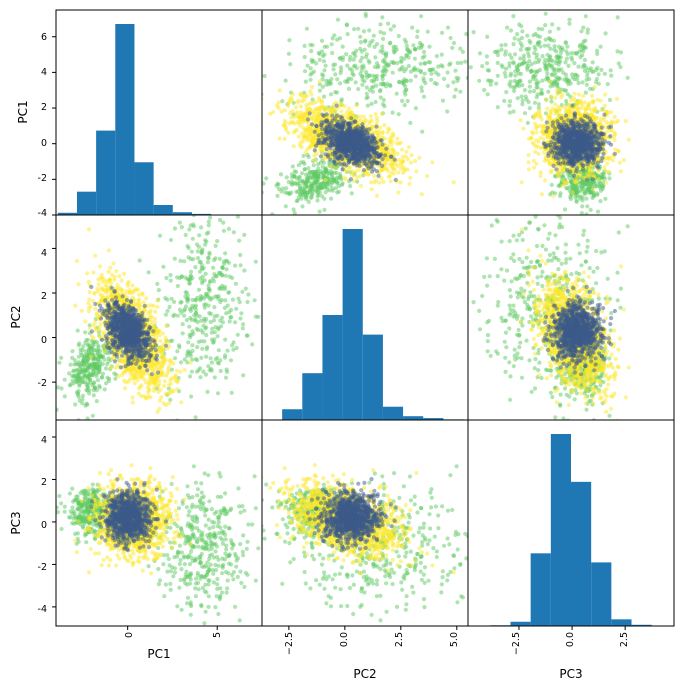  What do you see at coordinates (67, 213) in the screenshot?
I see `histogram-bar` at bounding box center [67, 213].